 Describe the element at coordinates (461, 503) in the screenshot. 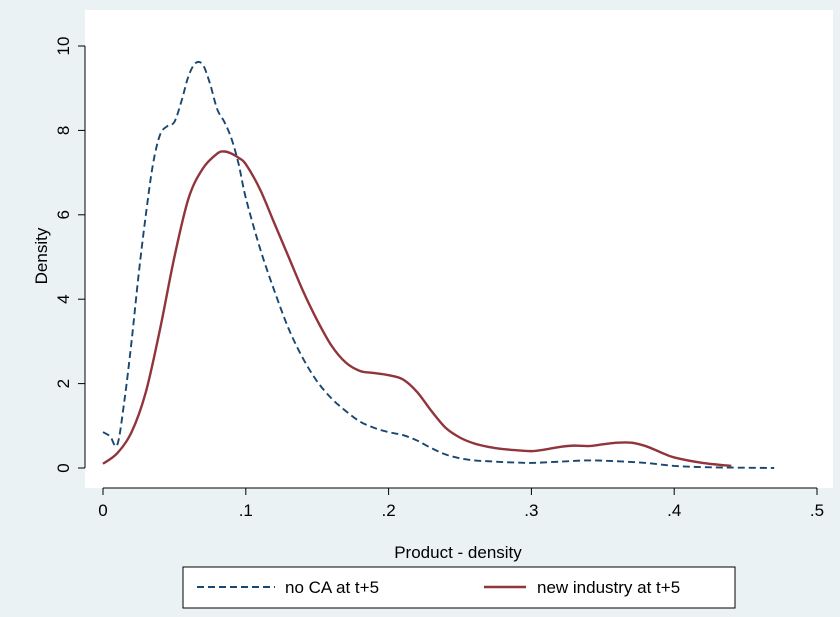

I see `x-axis: 0 .1 .2 .3 .4 .5` at that location.